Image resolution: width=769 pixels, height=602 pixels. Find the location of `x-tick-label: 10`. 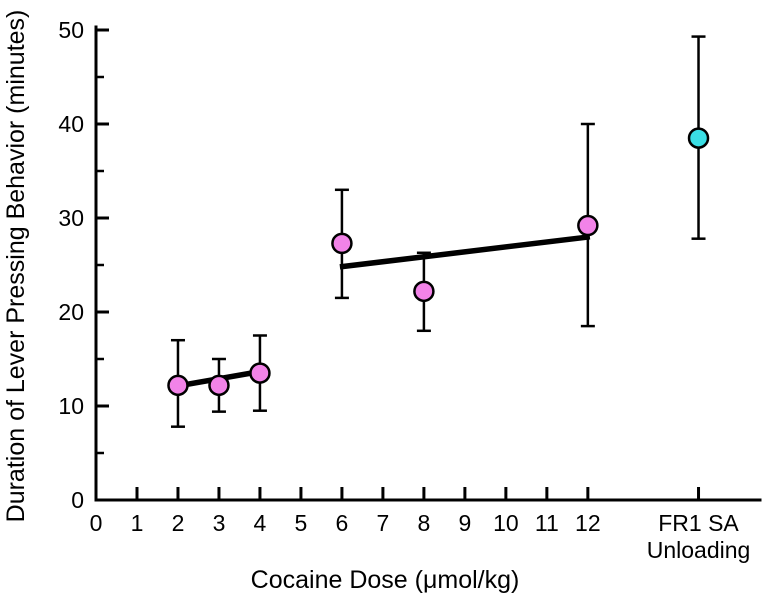

x-tick-label: 10 is located at coordinates (506, 523).